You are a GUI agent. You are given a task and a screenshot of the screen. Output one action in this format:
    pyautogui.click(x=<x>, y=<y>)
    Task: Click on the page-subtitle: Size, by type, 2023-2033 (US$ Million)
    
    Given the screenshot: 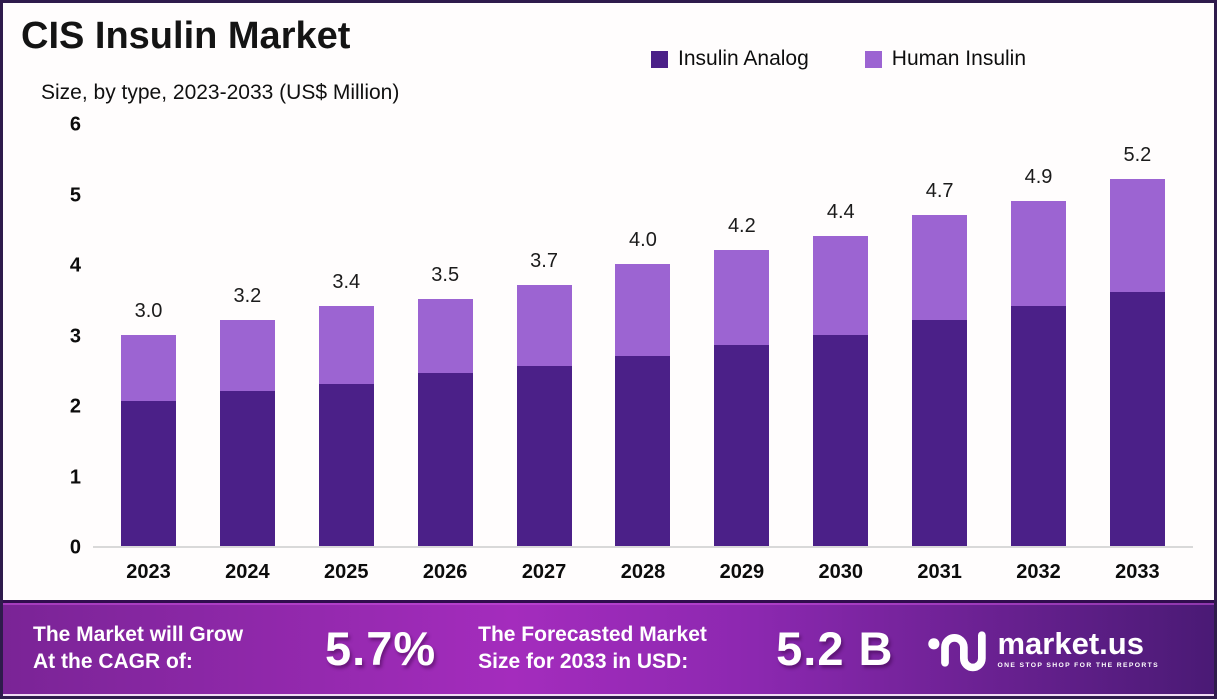 What is the action you would take?
    pyautogui.click(x=220, y=92)
    